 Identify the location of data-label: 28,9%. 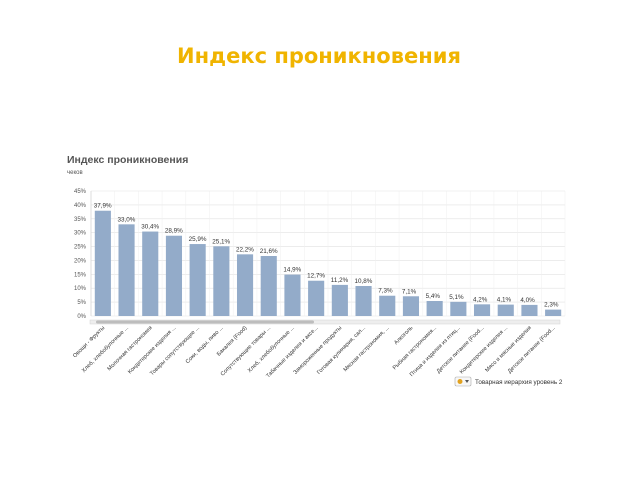
(174, 231).